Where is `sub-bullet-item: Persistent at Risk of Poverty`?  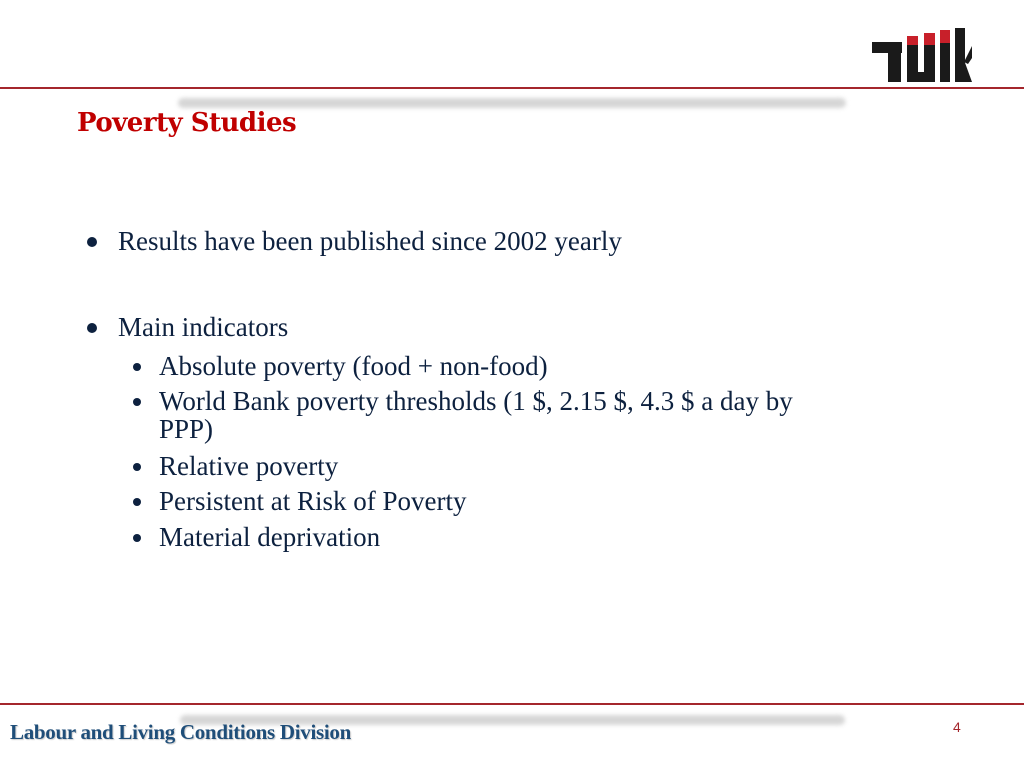
sub-bullet-item: Persistent at Risk of Poverty is located at coordinates (300, 501).